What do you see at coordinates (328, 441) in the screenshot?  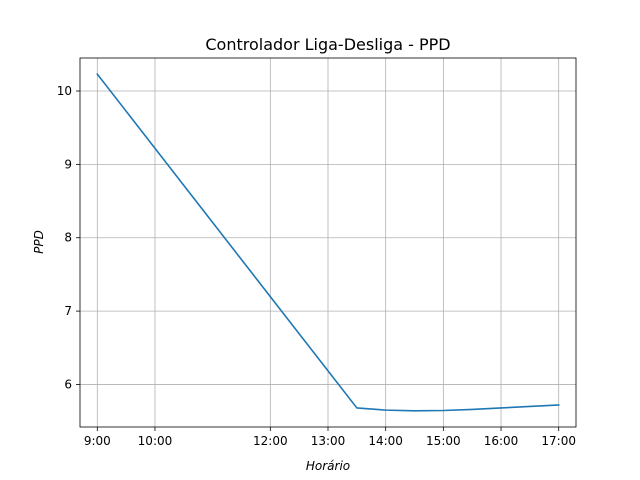 I see `x-tick-label: 13:00` at bounding box center [328, 441].